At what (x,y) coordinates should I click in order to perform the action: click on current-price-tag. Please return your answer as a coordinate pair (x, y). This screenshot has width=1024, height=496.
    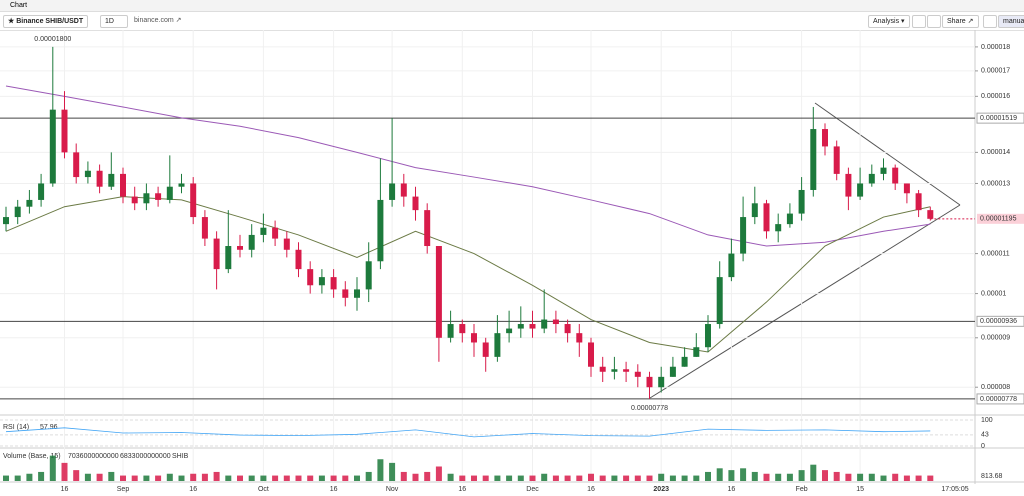
    Looking at the image, I should click on (1000, 218).